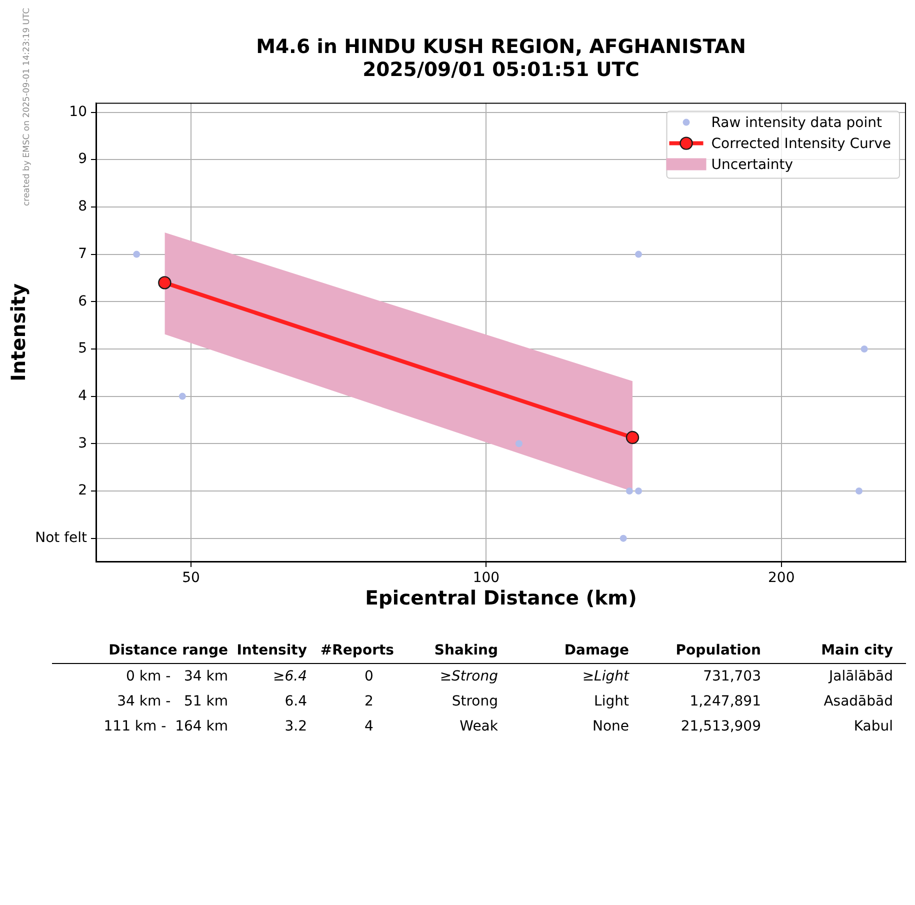  Describe the element at coordinates (82, 348) in the screenshot. I see `y-tick-label: 5` at that location.